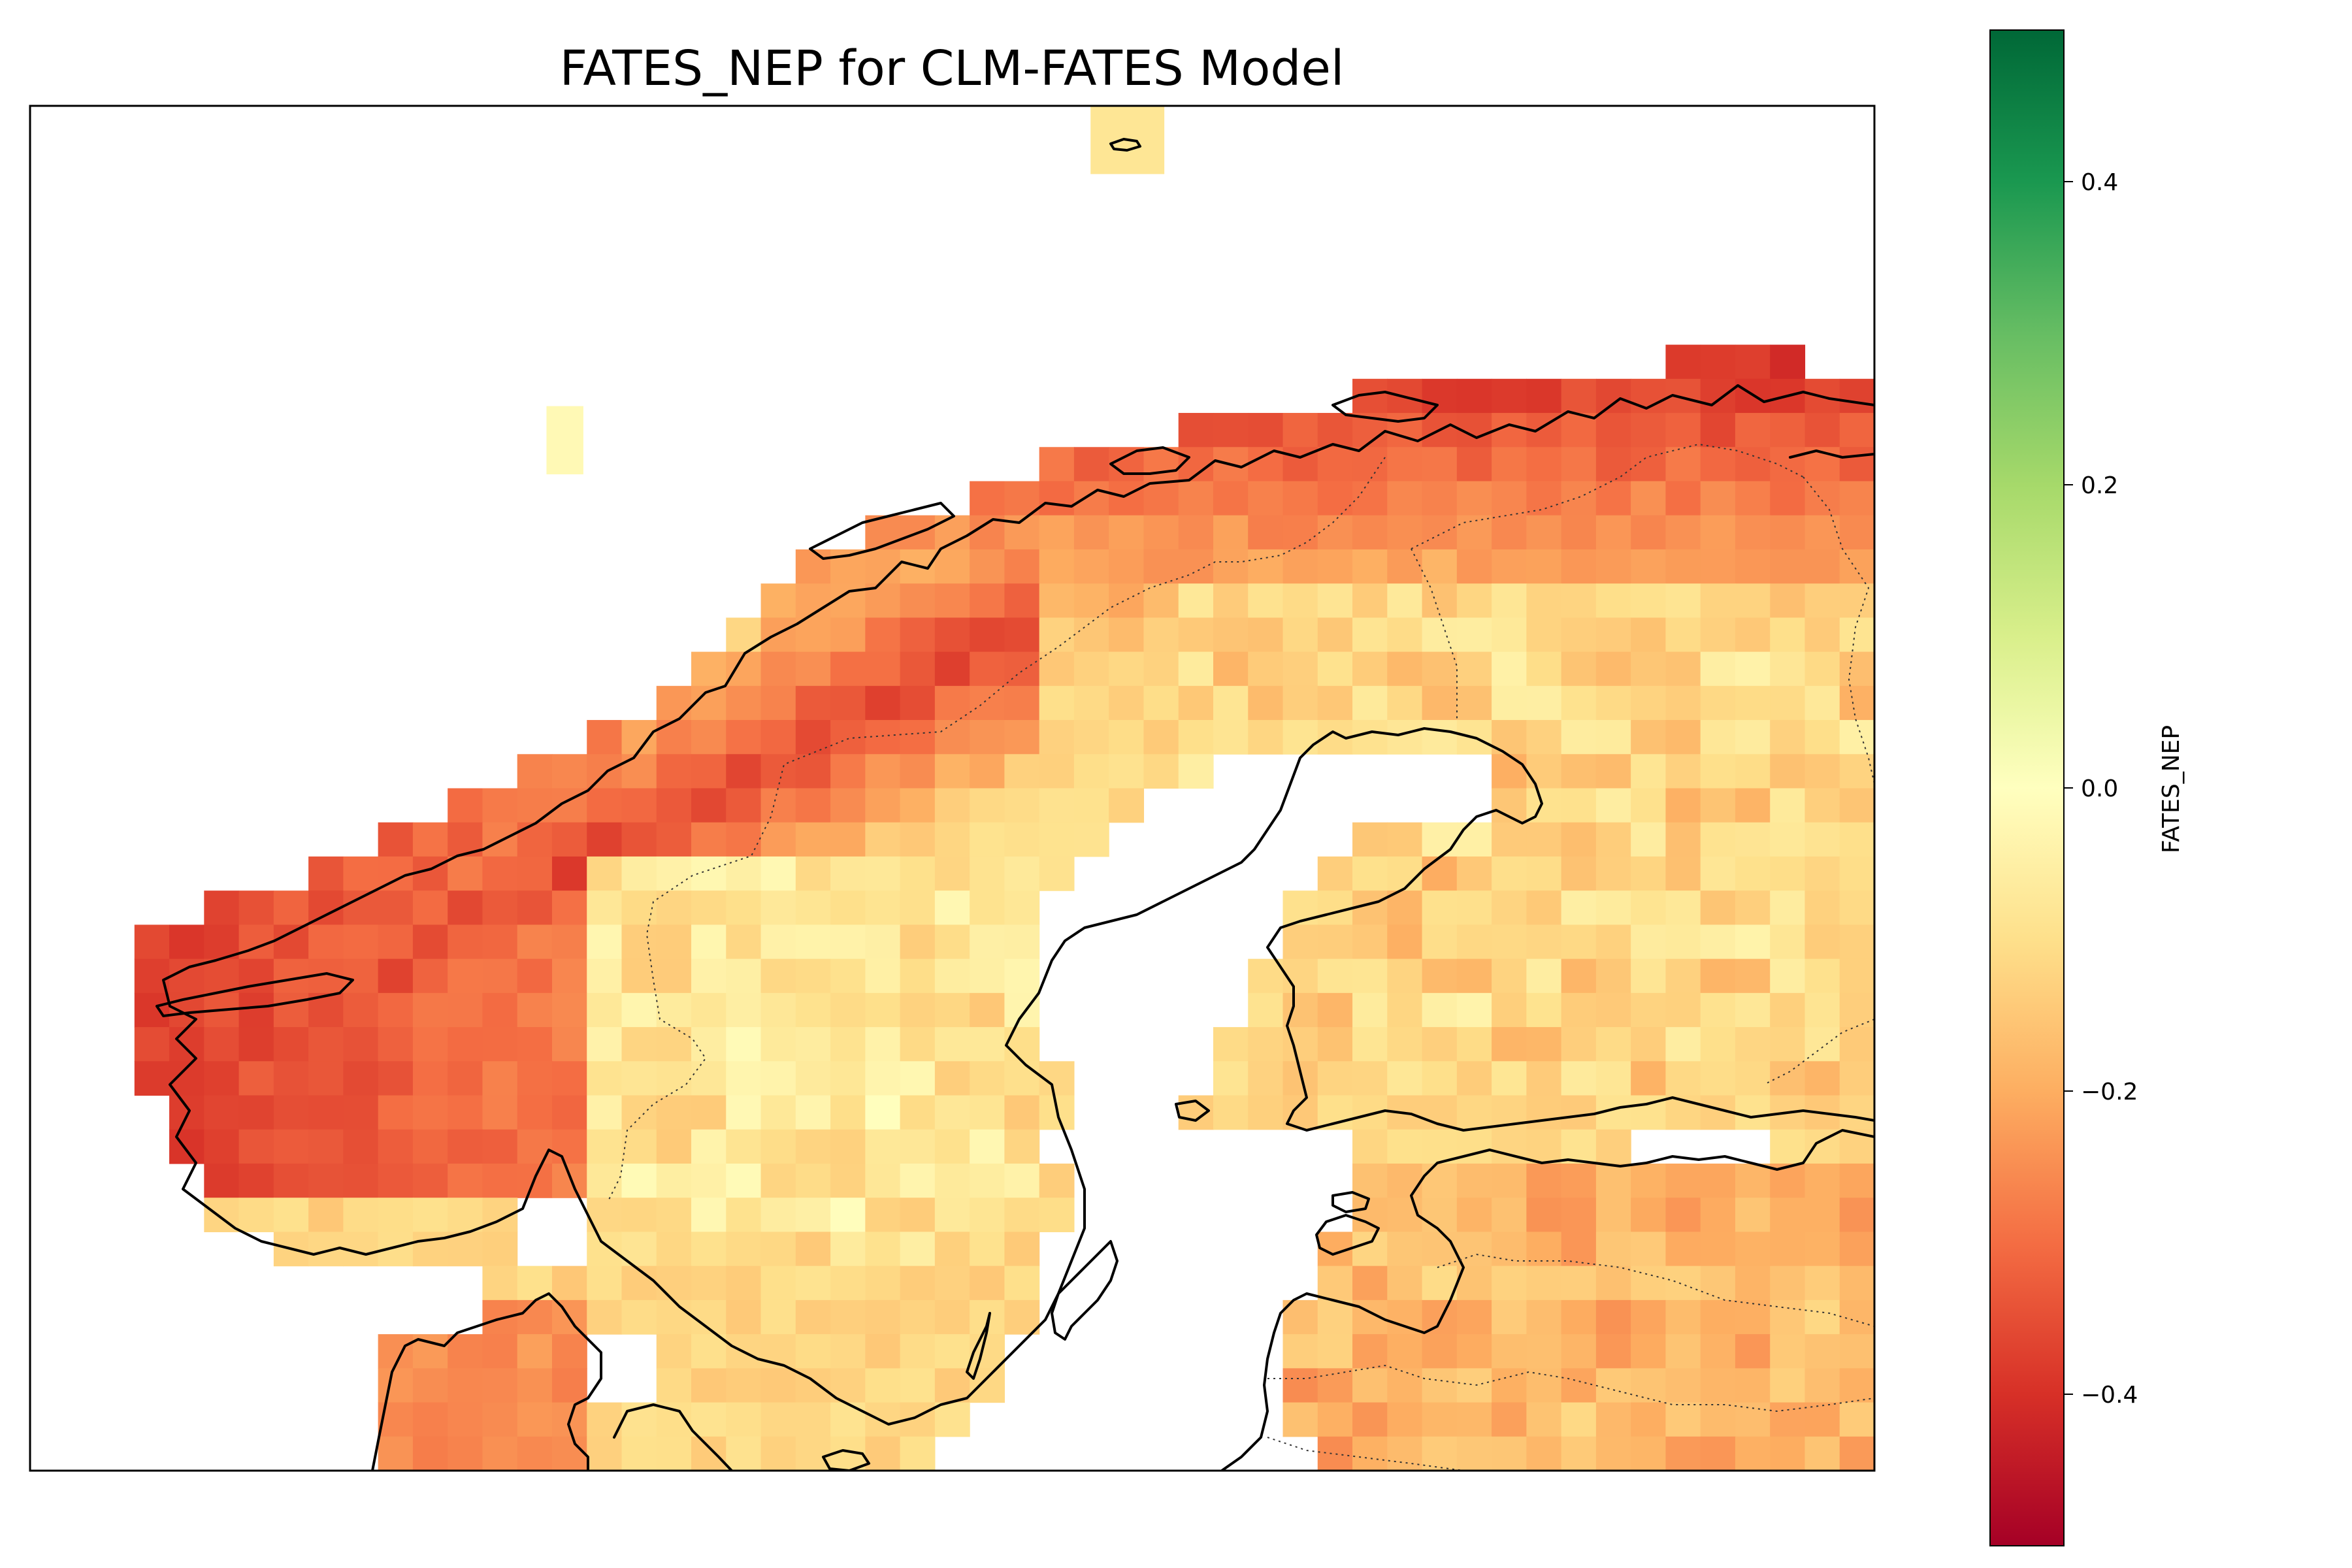 Image resolution: width=2352 pixels, height=1568 pixels. Describe the element at coordinates (952, 69) in the screenshot. I see `chart-title: FATES_NEP for CLM-FATES Model` at that location.